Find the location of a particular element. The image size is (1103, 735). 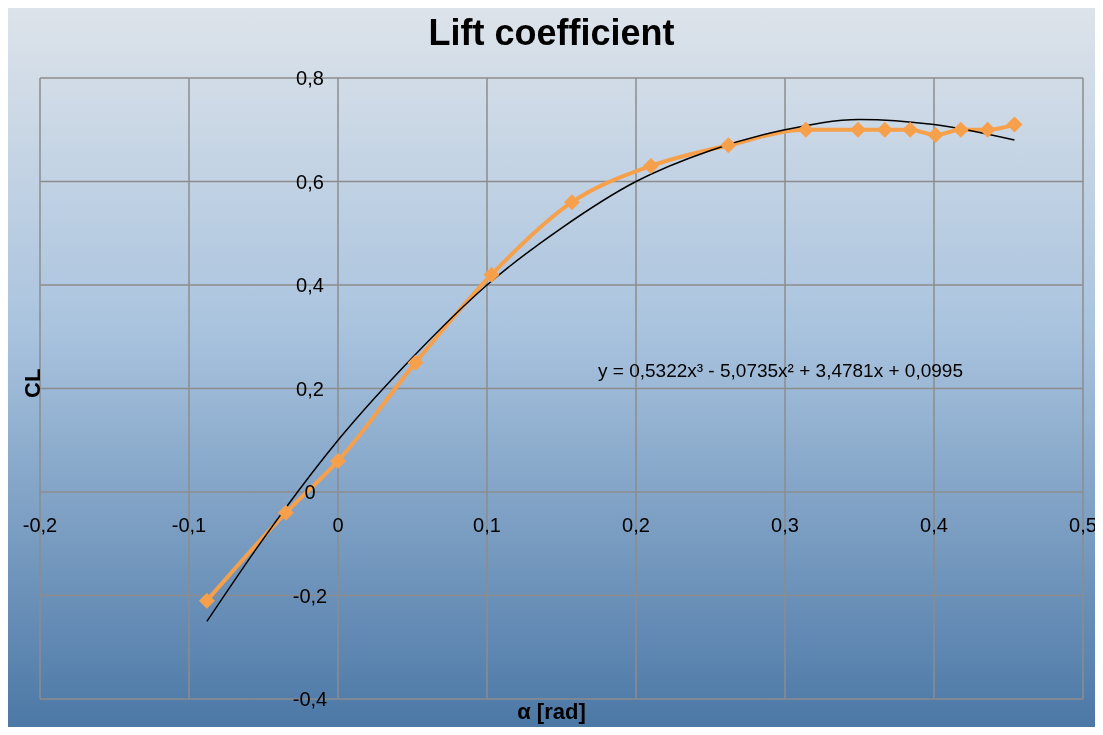

x-tick-label: -0,2 is located at coordinates (40, 525).